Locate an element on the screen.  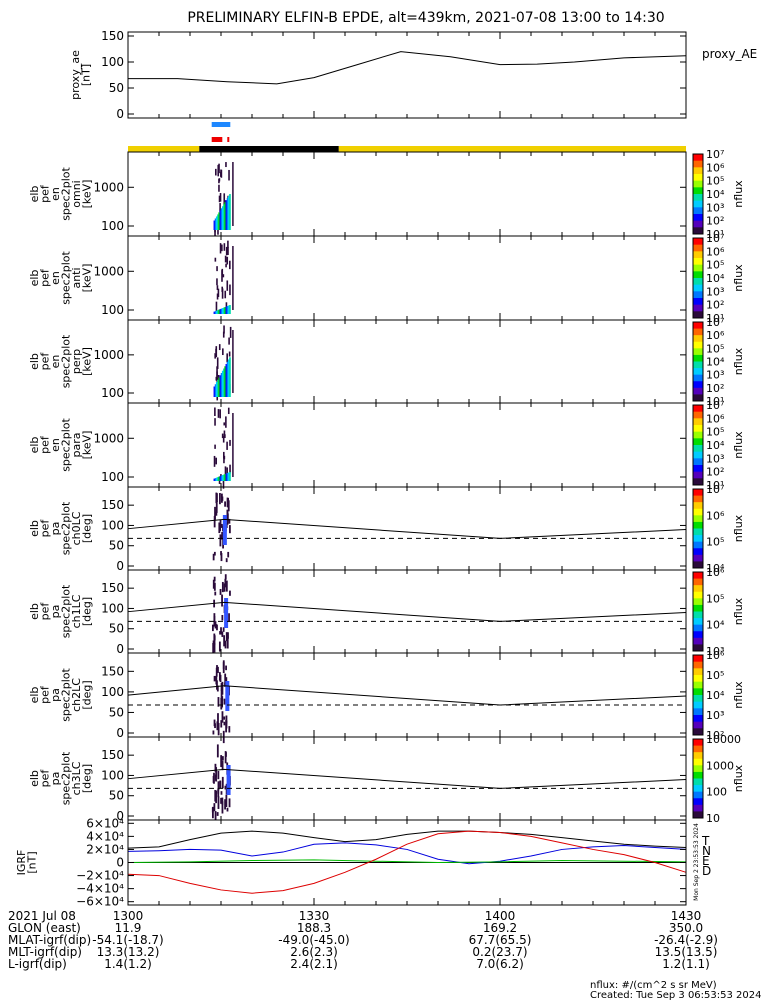
y-tick-label: 0 is located at coordinates (120, 114).